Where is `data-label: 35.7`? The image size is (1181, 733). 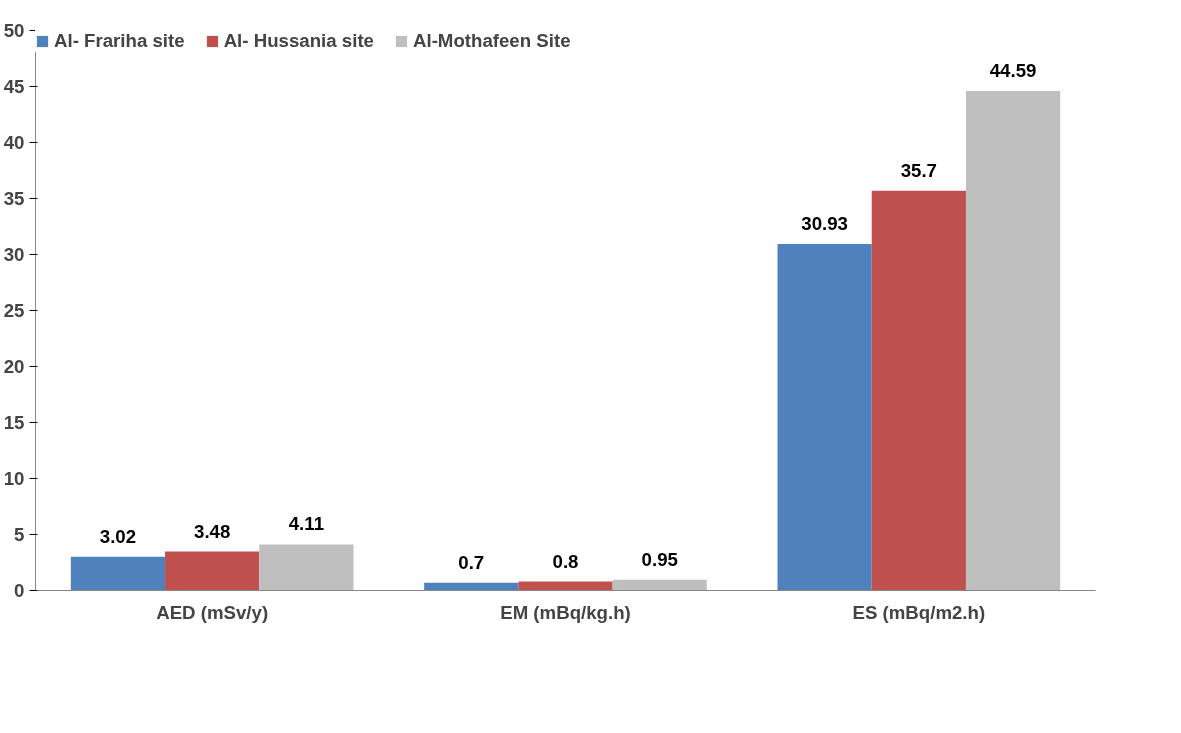
data-label: 35.7 is located at coordinates (918, 170).